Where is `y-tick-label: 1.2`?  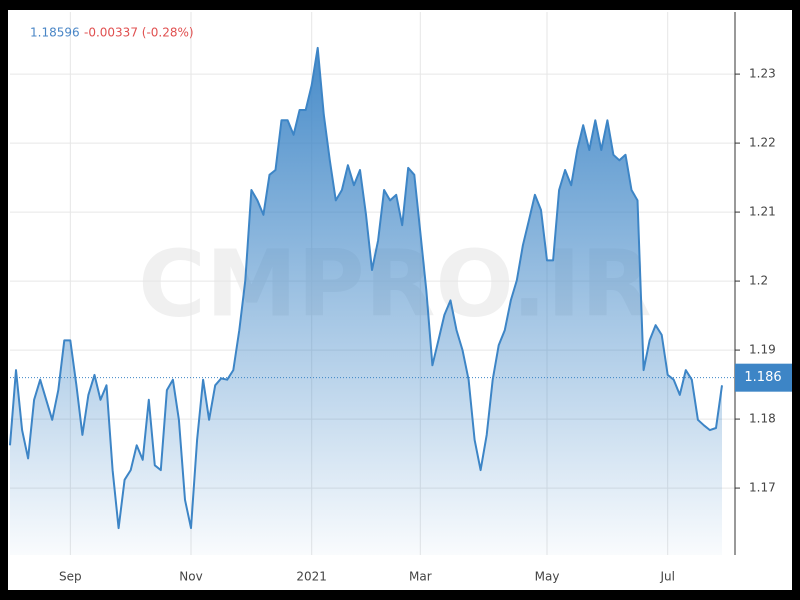 y-tick-label: 1.2 is located at coordinates (758, 281).